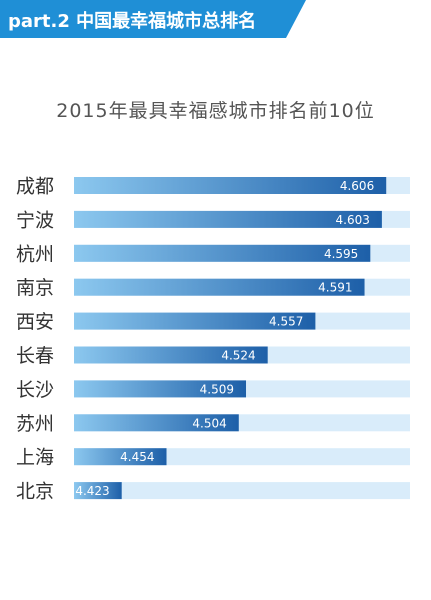 This screenshot has width=431, height=600. Describe the element at coordinates (357, 186) in the screenshot. I see `value-label: 4.606` at that location.